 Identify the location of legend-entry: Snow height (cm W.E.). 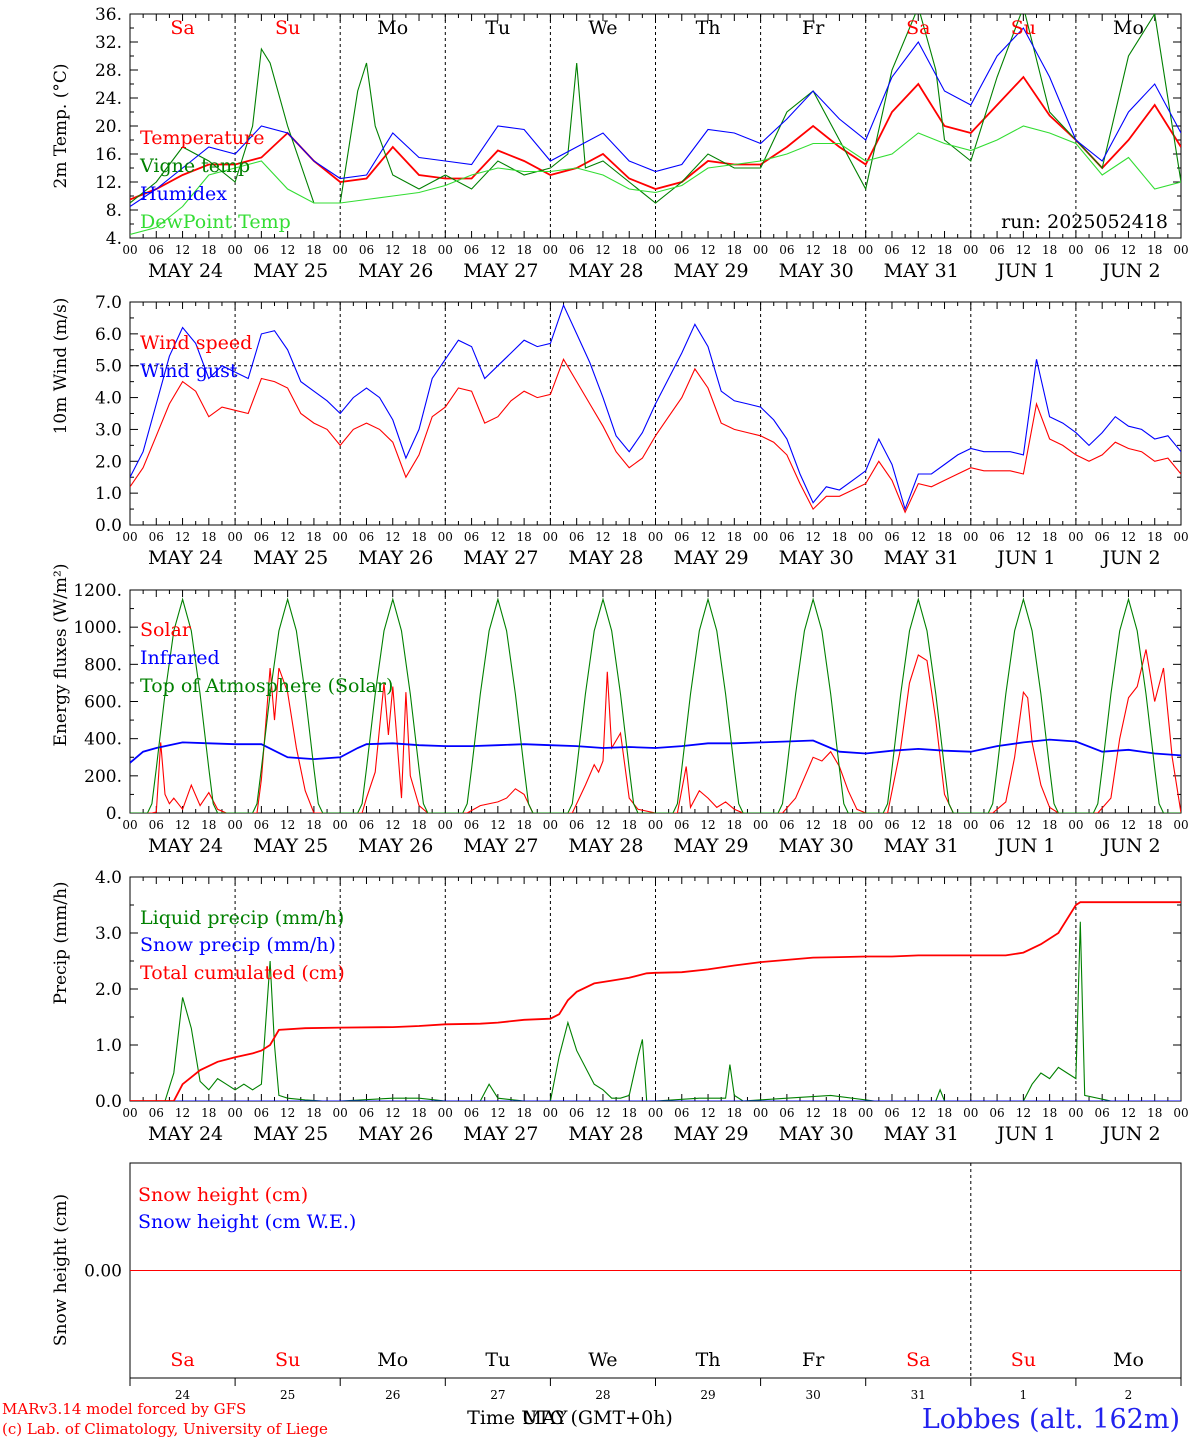
(247, 1222).